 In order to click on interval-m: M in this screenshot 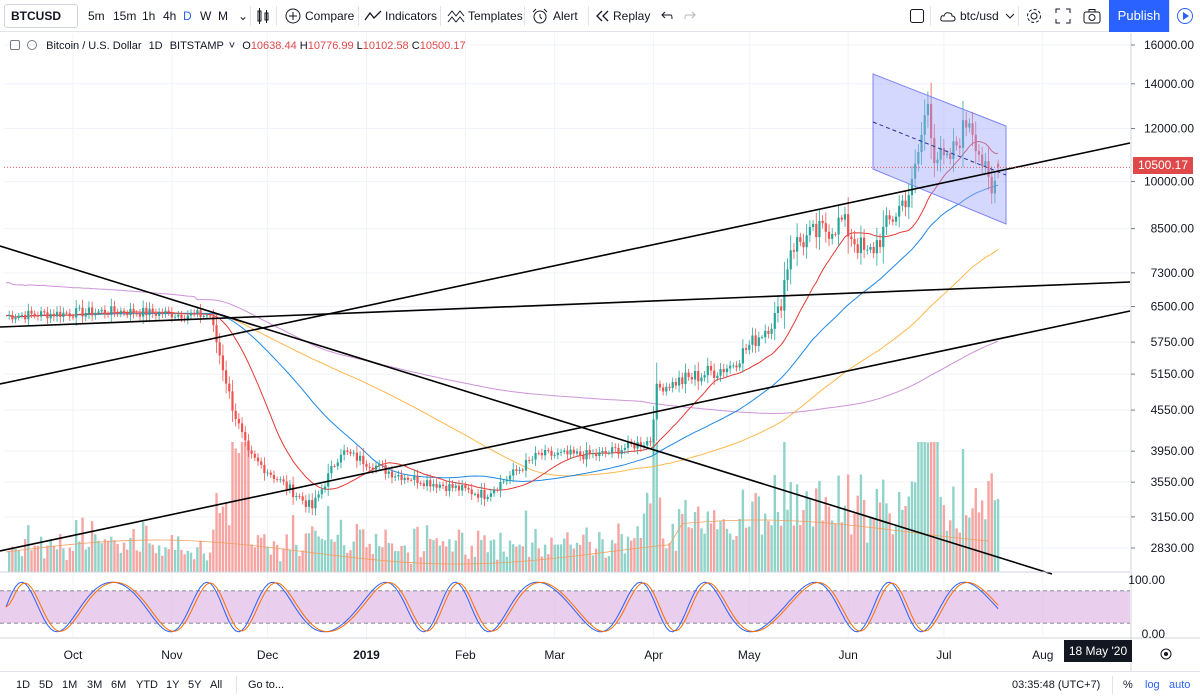, I will do `click(223, 16)`.